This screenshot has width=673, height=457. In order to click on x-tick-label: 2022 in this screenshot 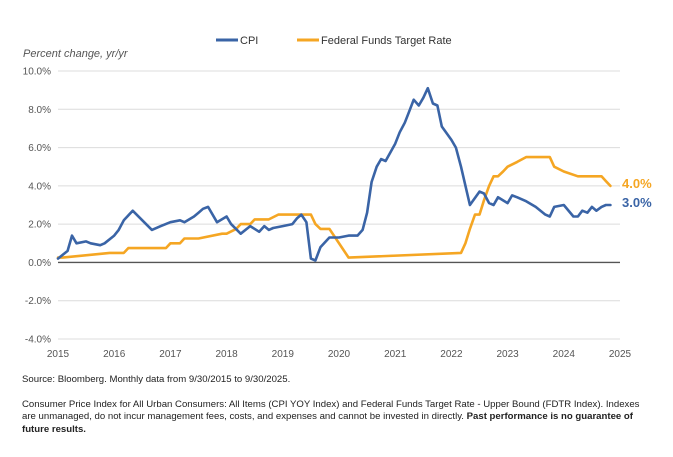, I will do `click(451, 354)`.